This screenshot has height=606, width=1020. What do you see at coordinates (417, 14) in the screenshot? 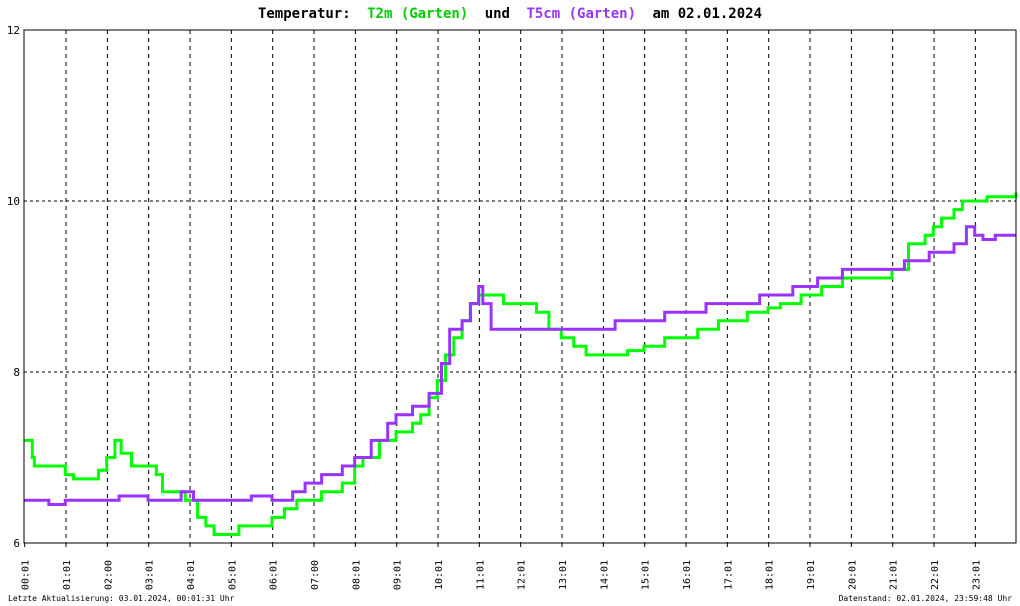
I see `title-series-t2m: T2m (Garten)` at bounding box center [417, 14].